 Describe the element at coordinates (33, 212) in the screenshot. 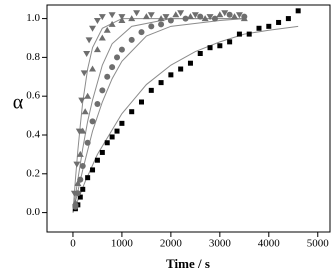

I see `y-tick-label: 0.0` at that location.